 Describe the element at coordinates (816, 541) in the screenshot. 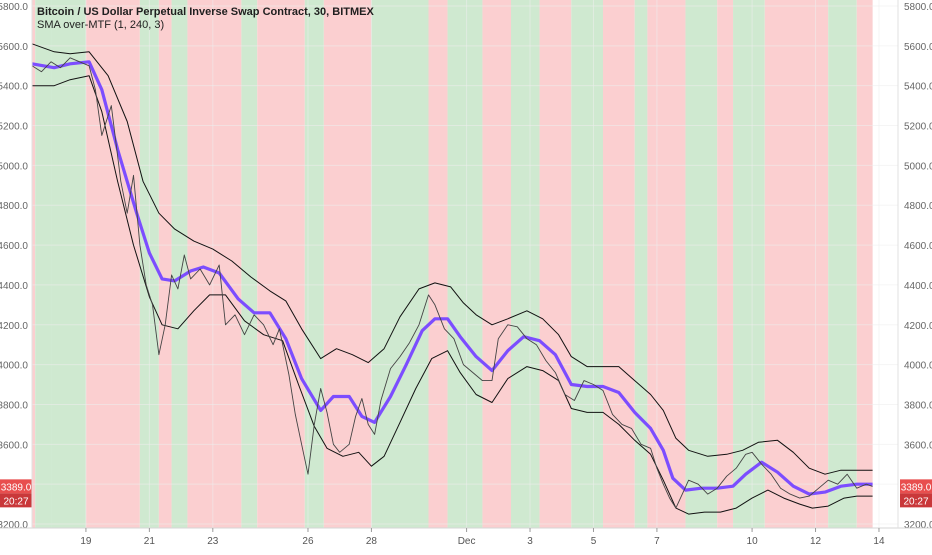

I see `x-tick-label-10: 12` at that location.